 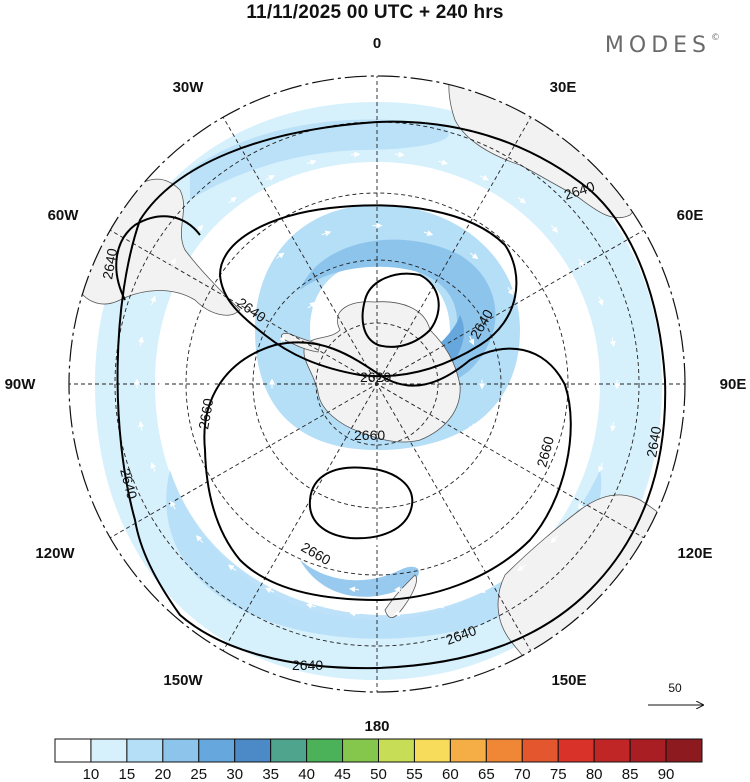 I want to click on modes-logo: MODES©, so click(x=662, y=45).